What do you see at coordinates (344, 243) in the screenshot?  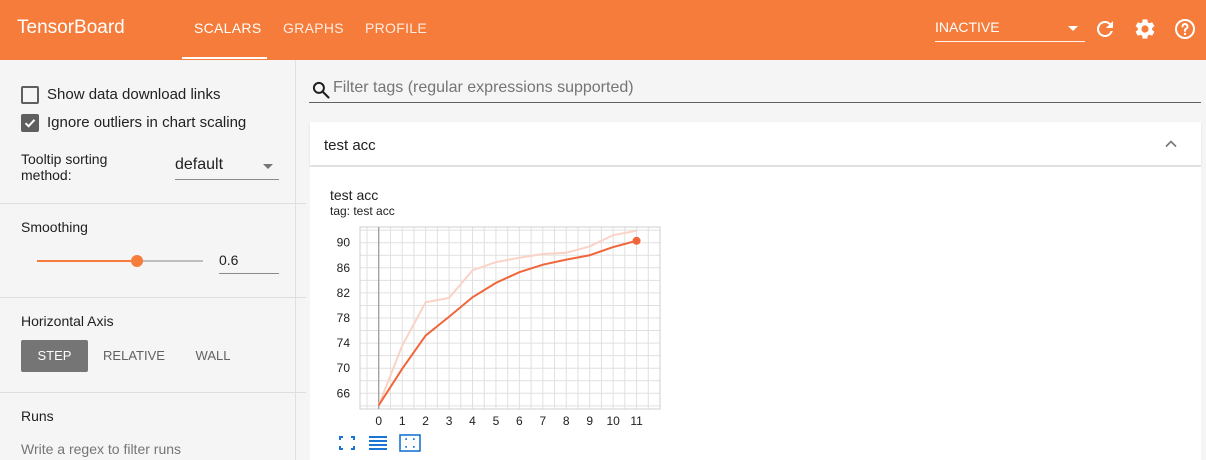 I see `y-tick-label: 90` at bounding box center [344, 243].